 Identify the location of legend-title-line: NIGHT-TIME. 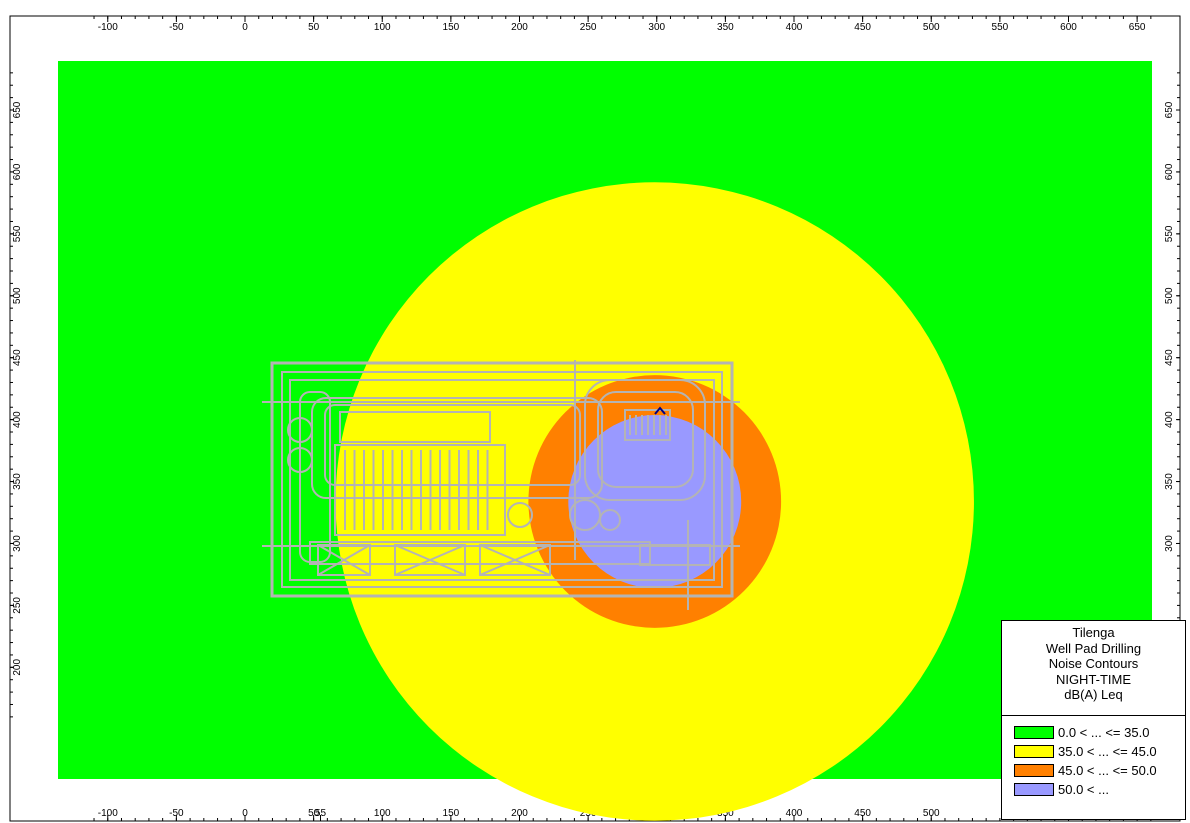
(1093, 679).